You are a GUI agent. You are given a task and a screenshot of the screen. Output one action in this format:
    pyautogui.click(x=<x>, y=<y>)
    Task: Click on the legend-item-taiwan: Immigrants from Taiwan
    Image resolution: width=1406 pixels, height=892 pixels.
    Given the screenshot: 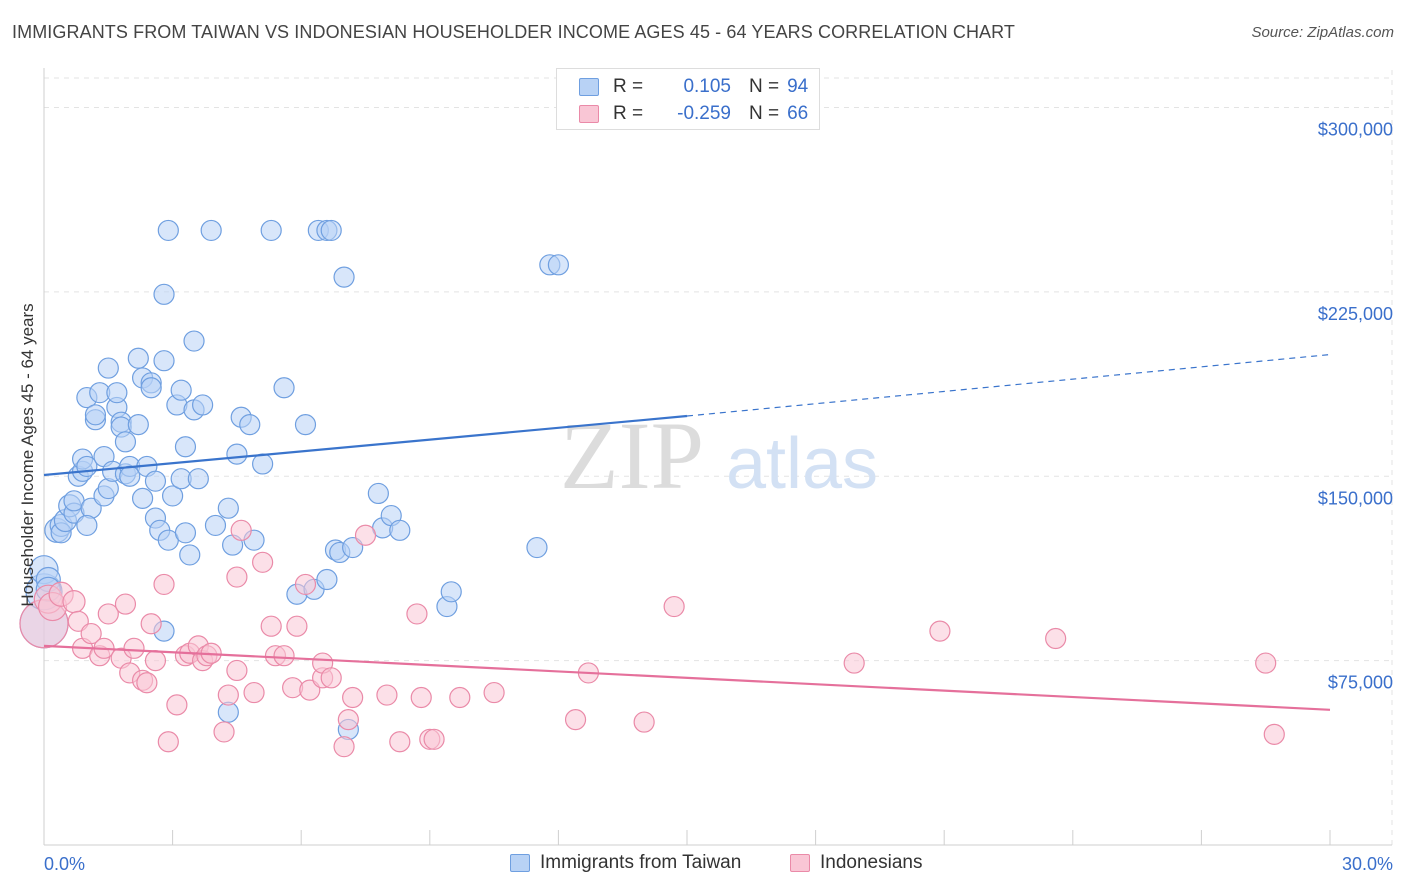 What is the action you would take?
    pyautogui.click(x=625, y=863)
    